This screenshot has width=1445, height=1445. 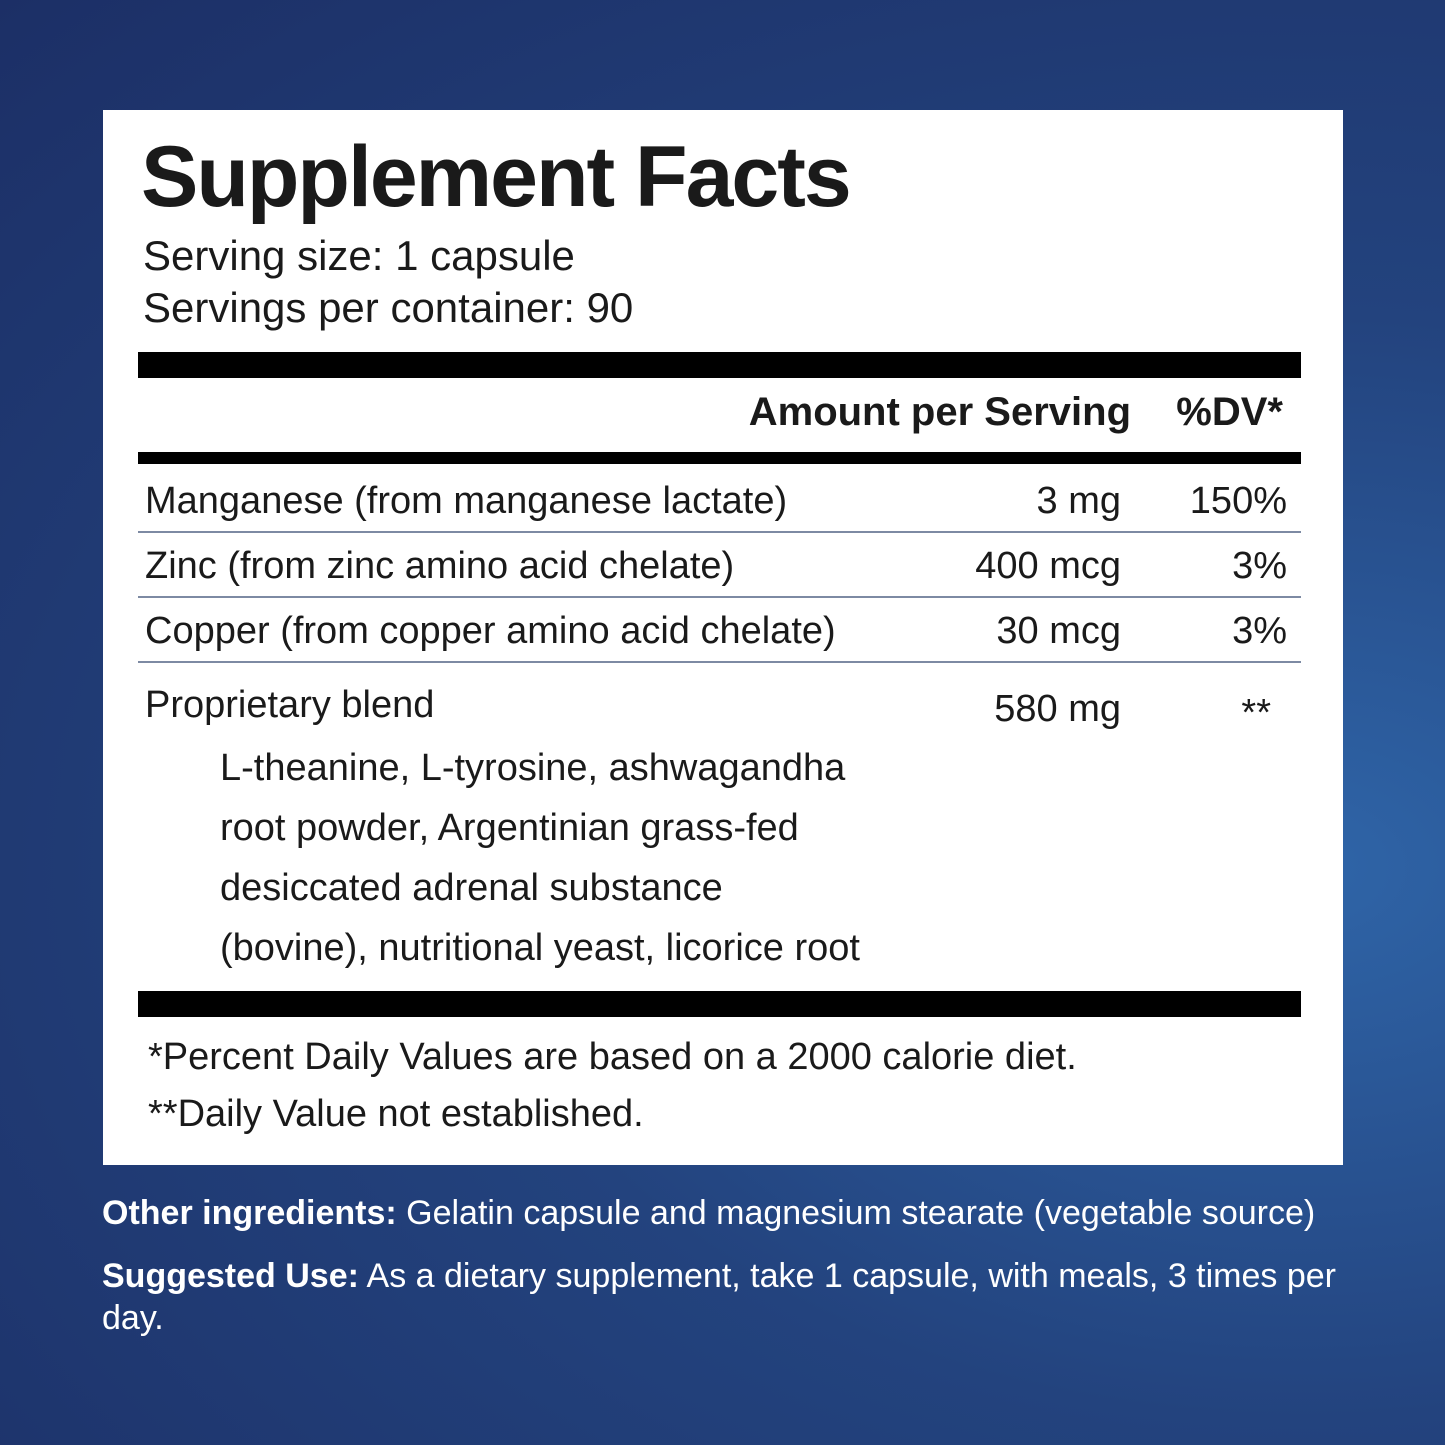 What do you see at coordinates (1256, 713) in the screenshot?
I see `blend-dv: **` at bounding box center [1256, 713].